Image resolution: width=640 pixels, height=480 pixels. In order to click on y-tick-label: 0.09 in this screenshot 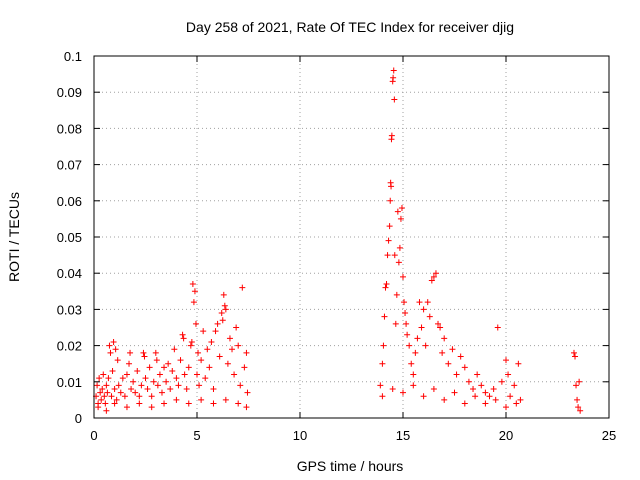, I will do `click(69, 92)`.